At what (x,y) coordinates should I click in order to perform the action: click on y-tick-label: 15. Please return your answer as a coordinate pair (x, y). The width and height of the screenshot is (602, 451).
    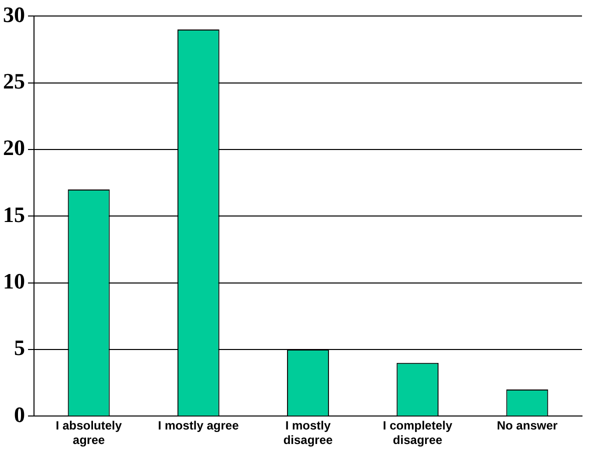
    Looking at the image, I should click on (14, 214).